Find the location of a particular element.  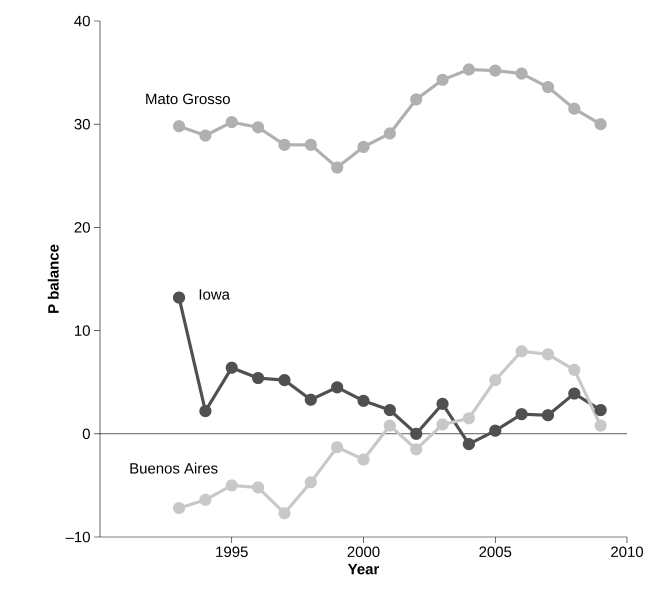

y-tick-label: 20 is located at coordinates (82, 227).